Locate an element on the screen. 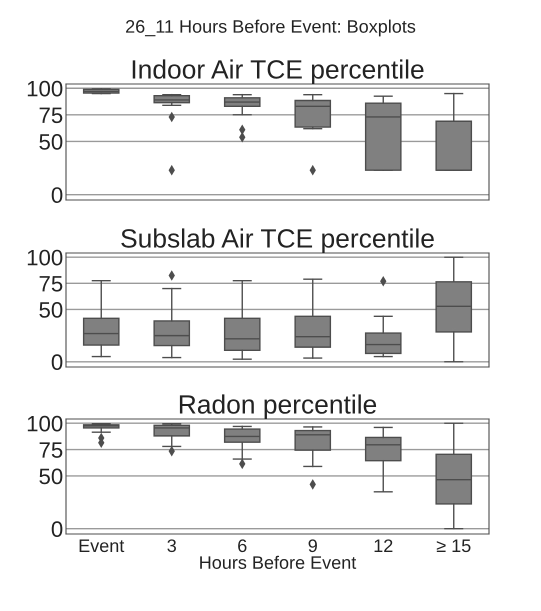 Image resolution: width=541 pixels, height=611 pixels. chart-title: Radon percentile is located at coordinates (278, 406).